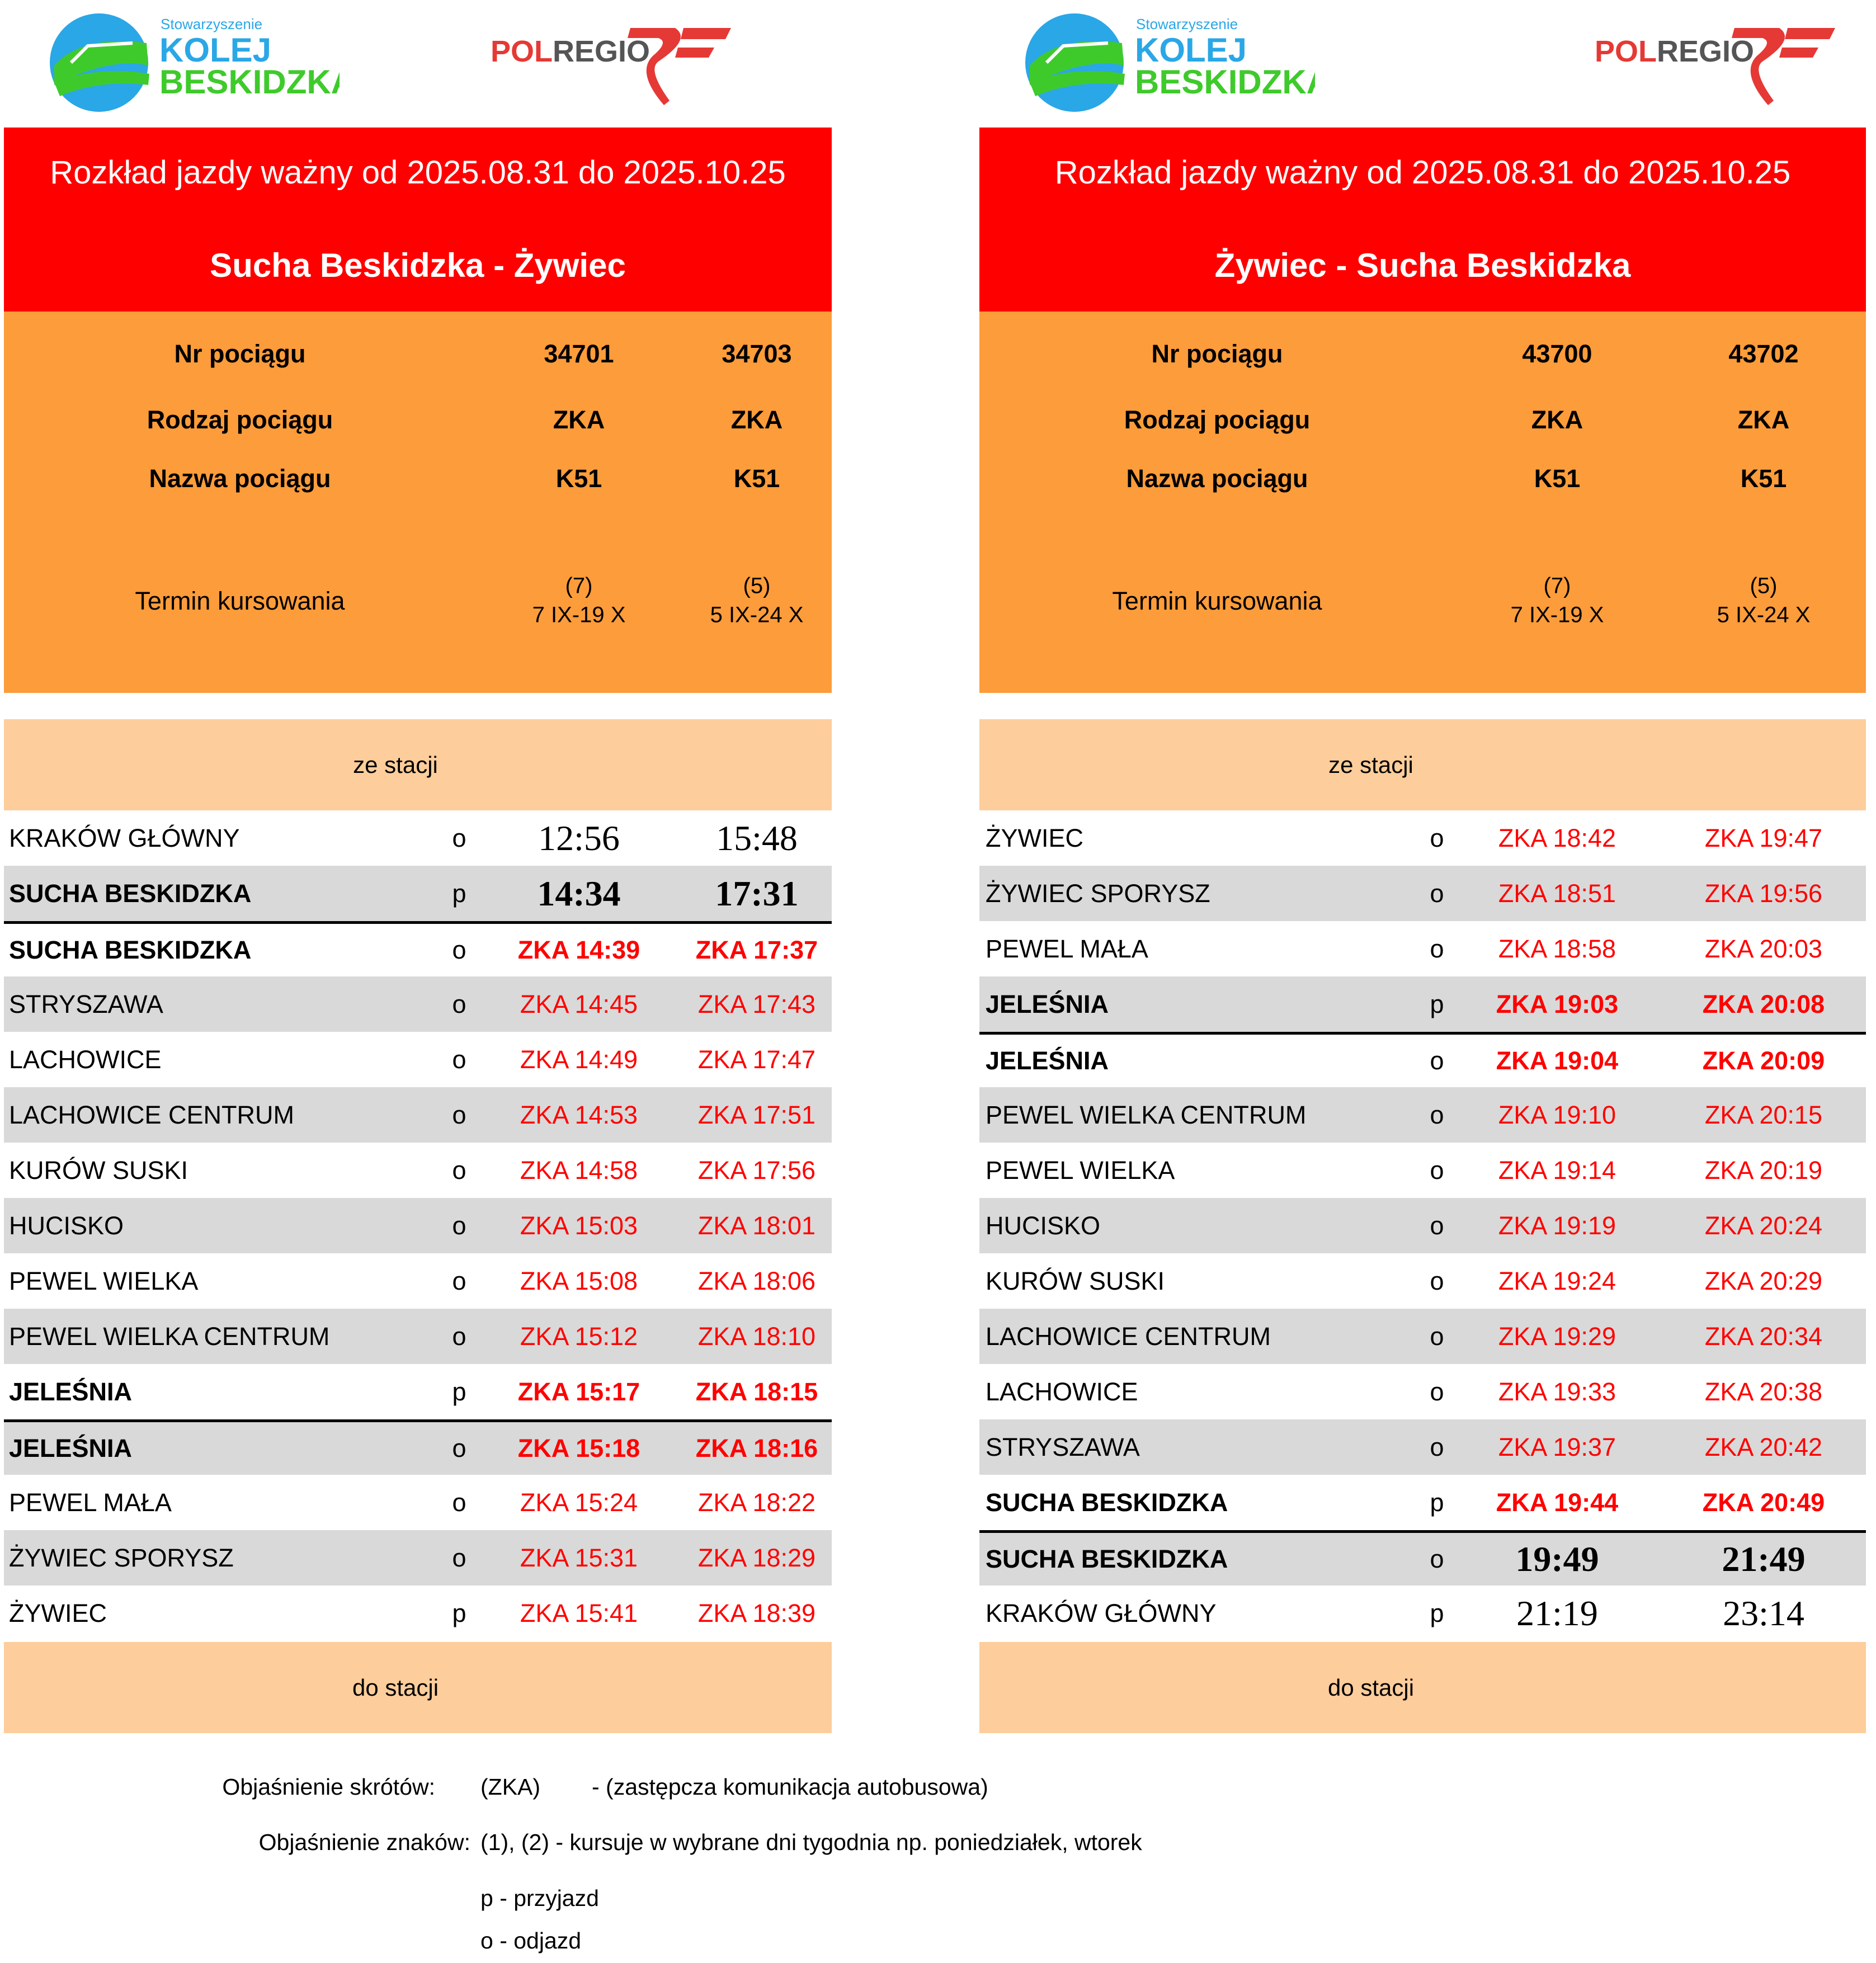 The width and height of the screenshot is (1876, 1963). Describe the element at coordinates (1035, 837) in the screenshot. I see `station-name: ŻYWIEC` at that location.